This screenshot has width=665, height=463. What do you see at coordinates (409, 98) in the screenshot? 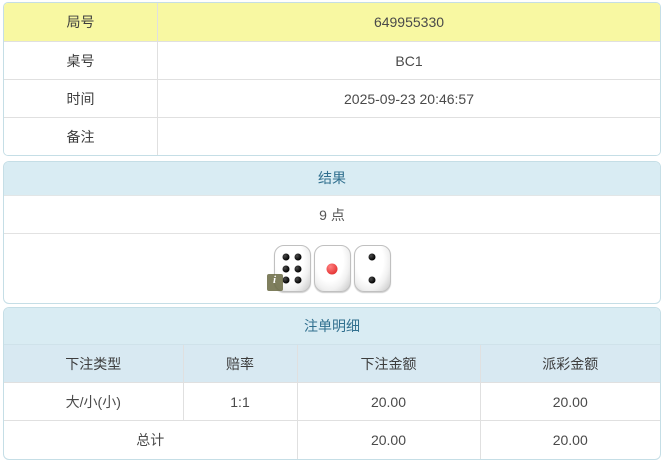
I see `time-value: 2025-09-23 20:46:57` at bounding box center [409, 98].